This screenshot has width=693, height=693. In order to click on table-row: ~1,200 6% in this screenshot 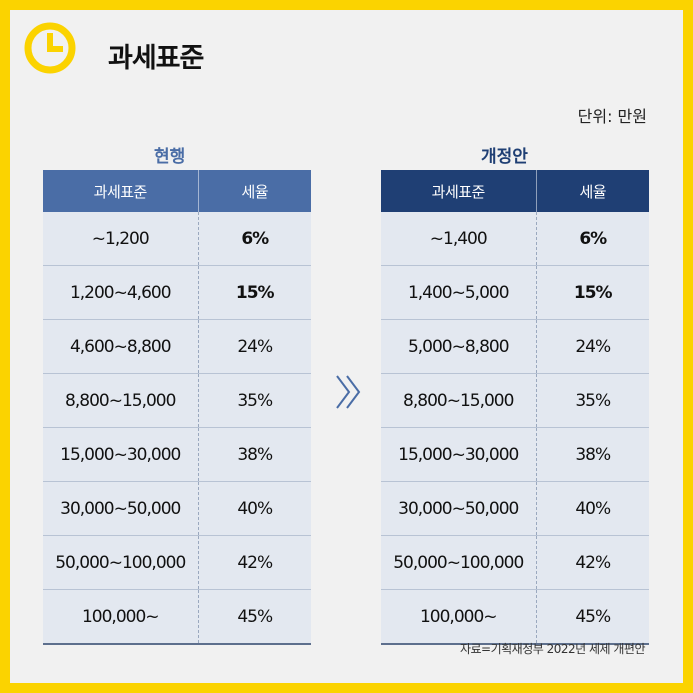, I will do `click(177, 239)`.